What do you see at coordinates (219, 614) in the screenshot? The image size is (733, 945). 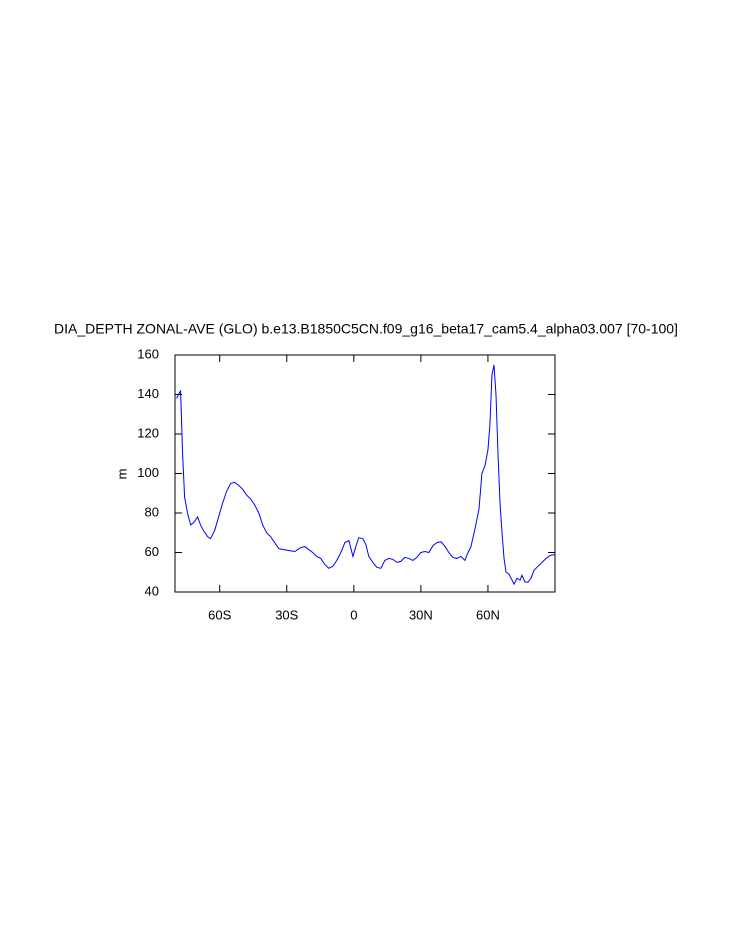 I see `x-tick-label: 60S` at bounding box center [219, 614].